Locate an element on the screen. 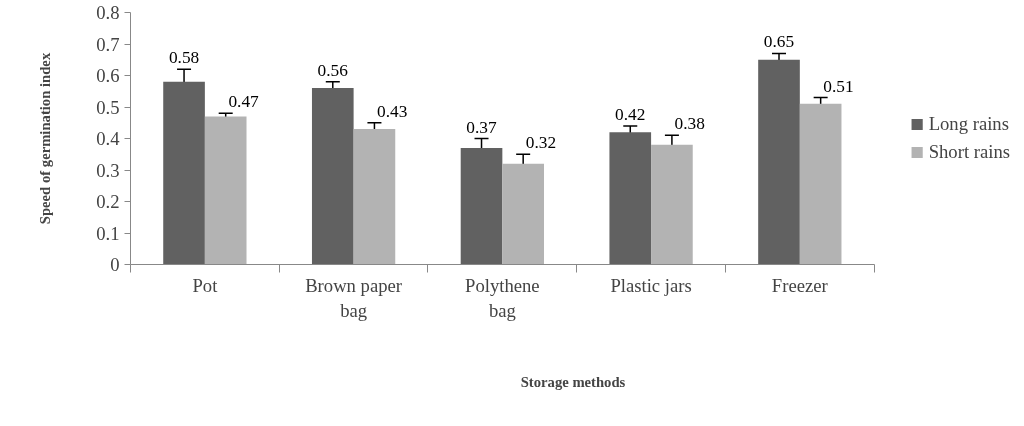 This screenshot has width=1024, height=426. x-axis-title: Storage methods is located at coordinates (573, 381).